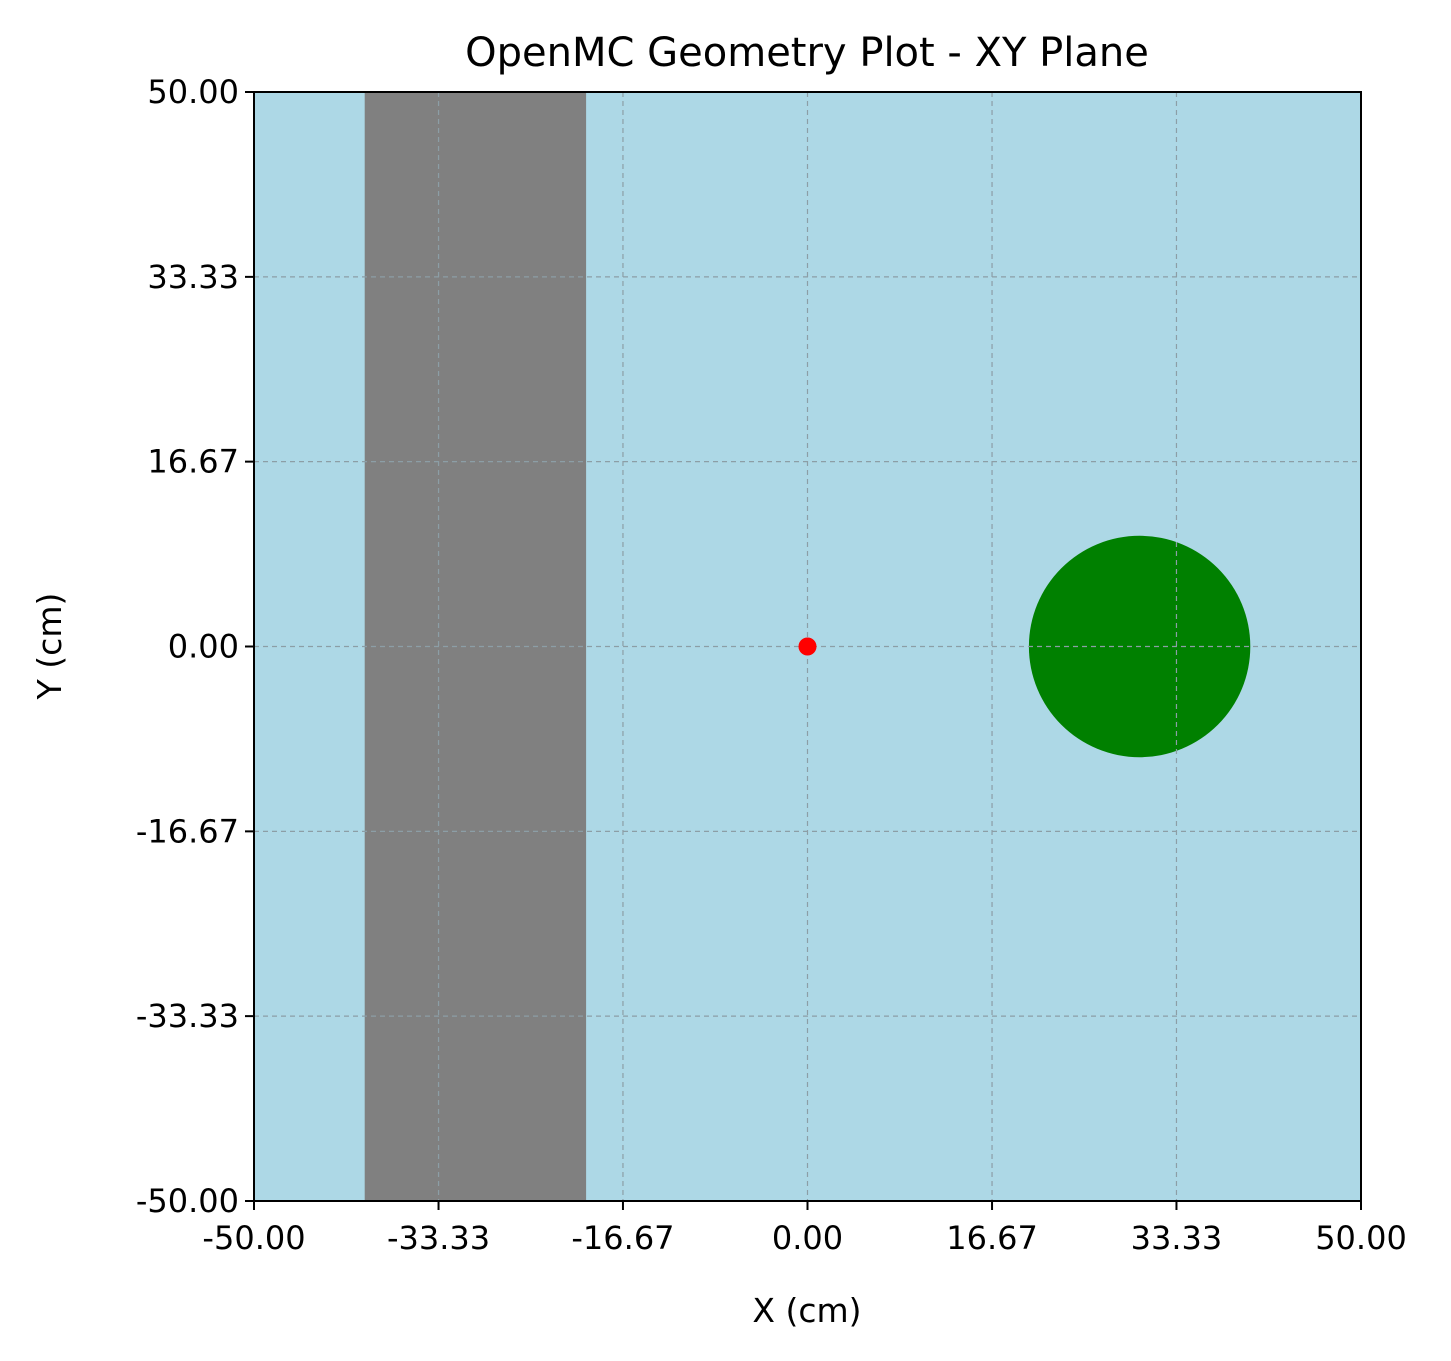 The image size is (1451, 1361). I want to click on x-tick-label: 0.00, so click(807, 1238).